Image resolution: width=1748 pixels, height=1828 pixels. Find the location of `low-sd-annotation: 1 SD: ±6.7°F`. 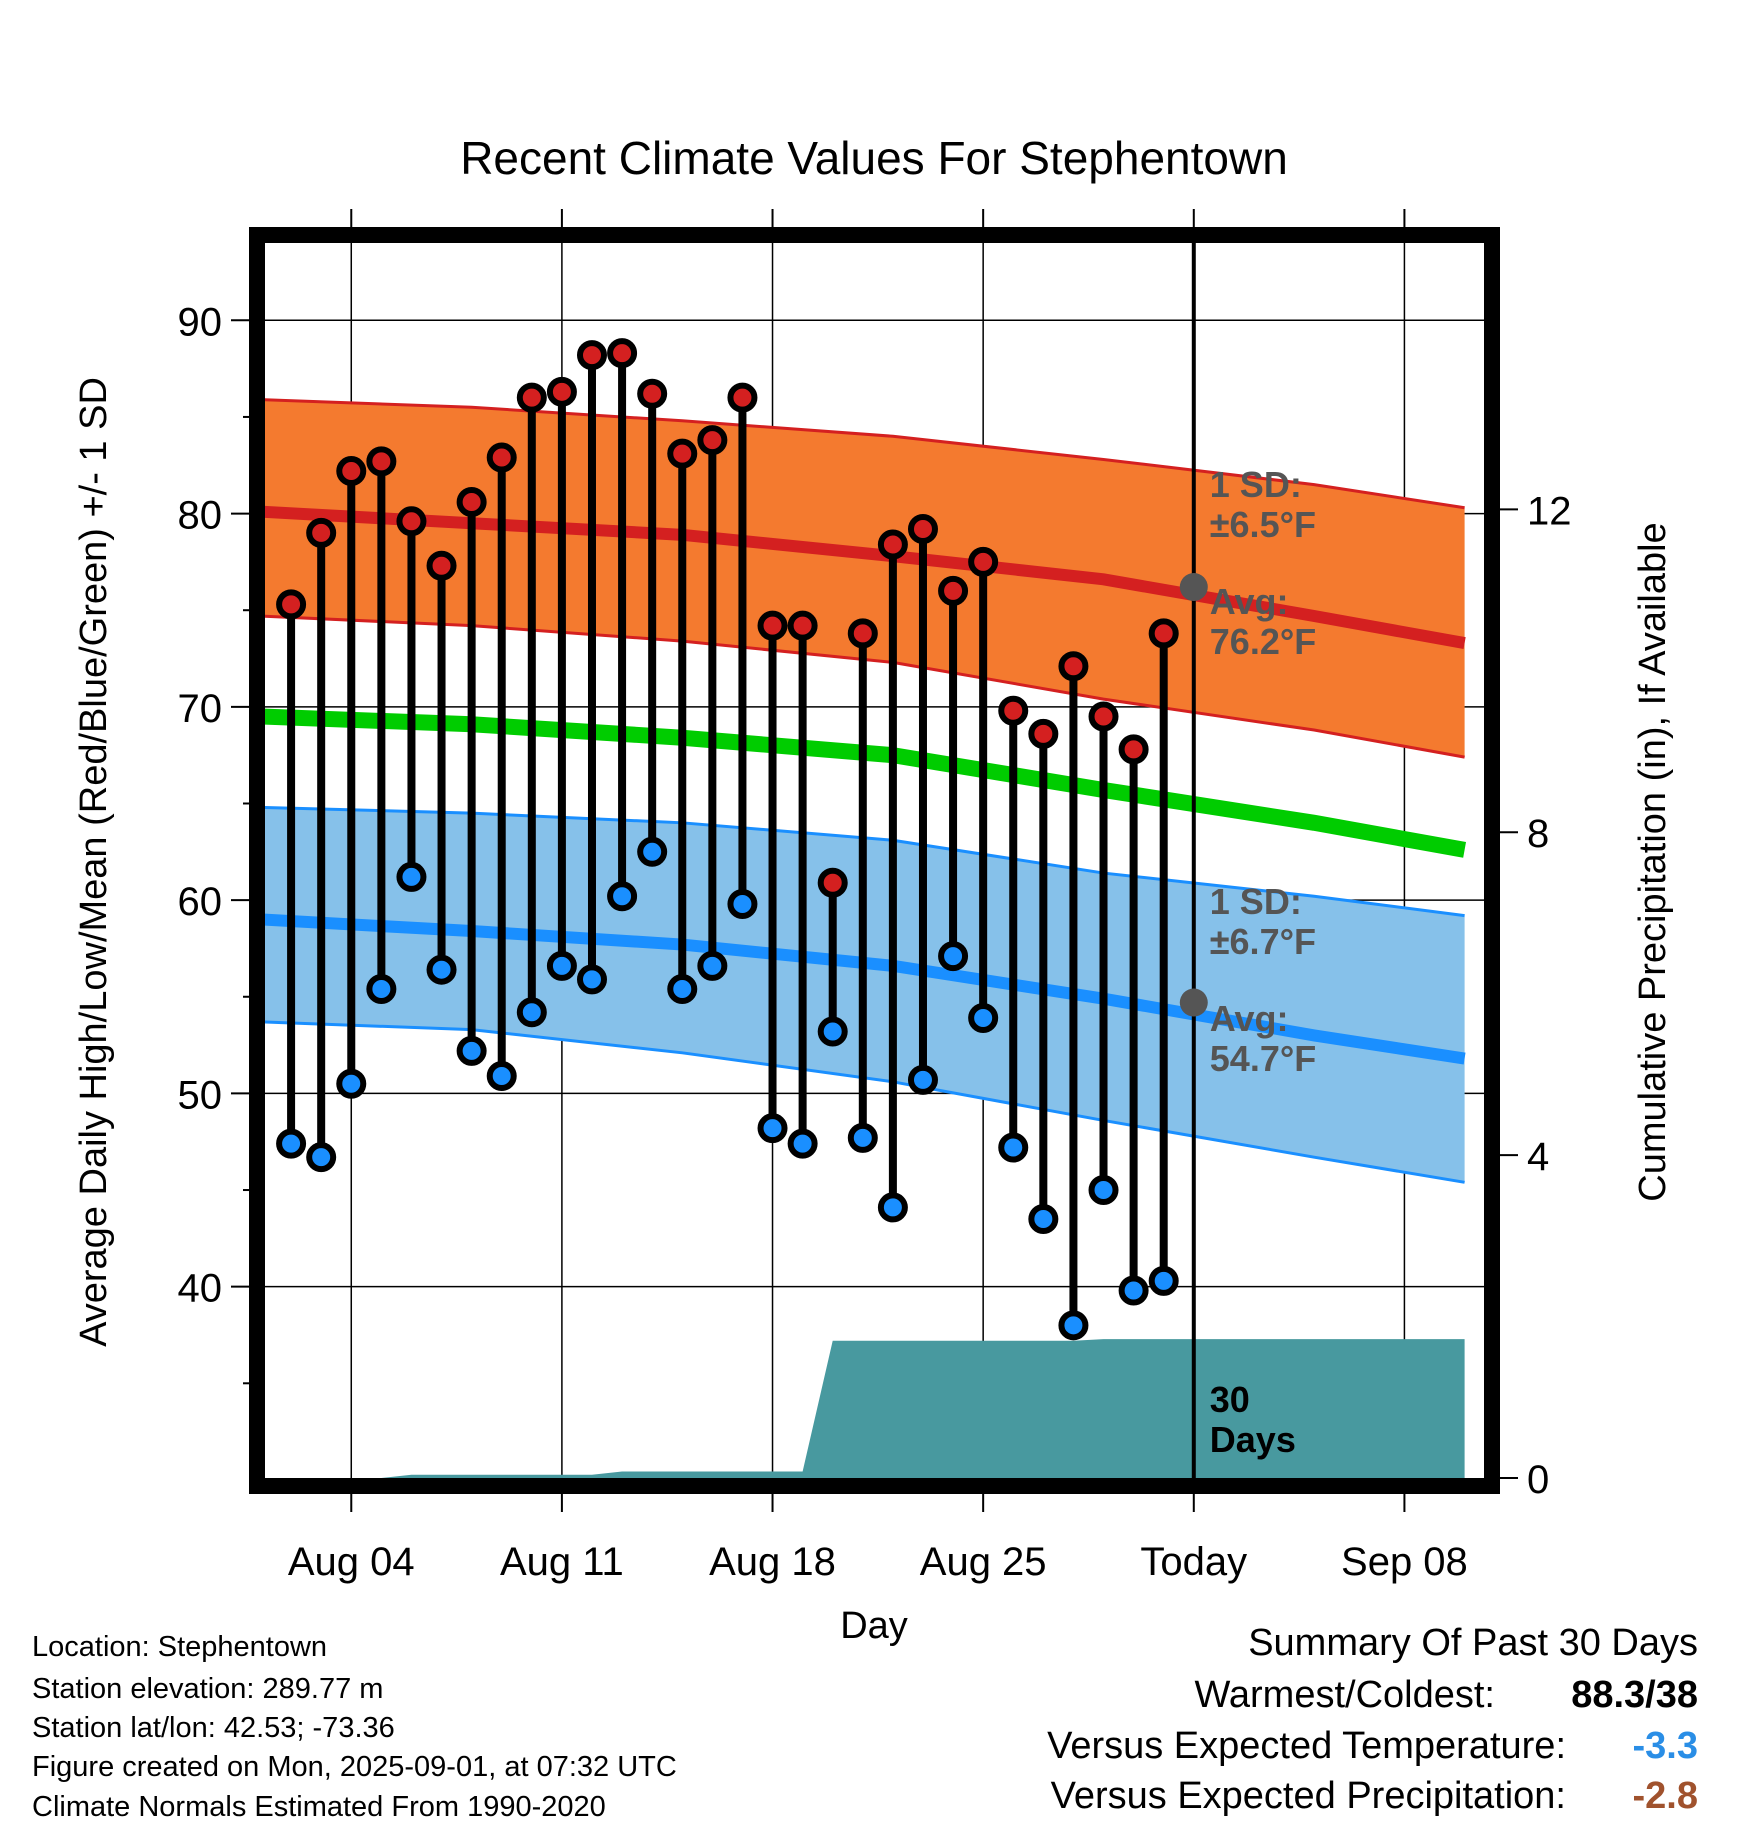

low-sd-annotation: 1 SD: ±6.7°F is located at coordinates (1263, 921).